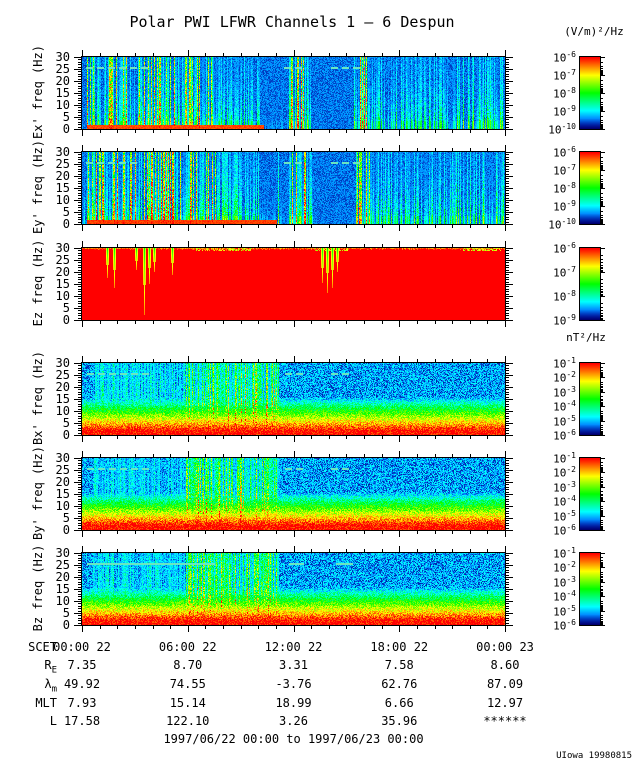 The image size is (640, 768). I want to click on y-tick-label: 30, so click(62, 152).